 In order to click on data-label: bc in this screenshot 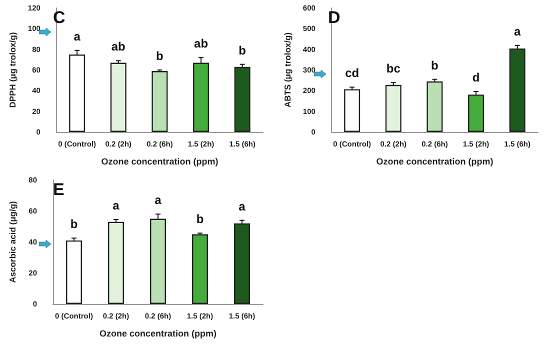, I will do `click(393, 68)`.